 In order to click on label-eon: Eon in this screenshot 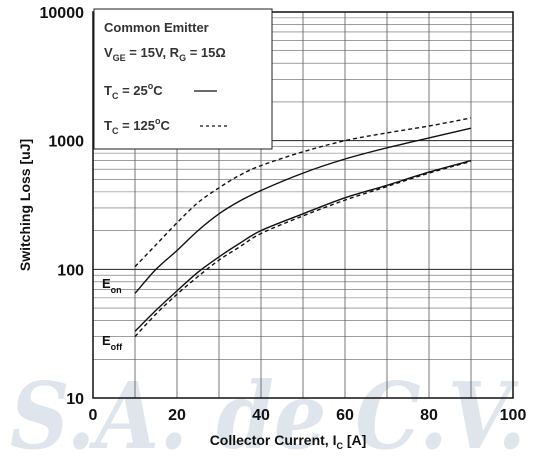, I will do `click(112, 285)`.